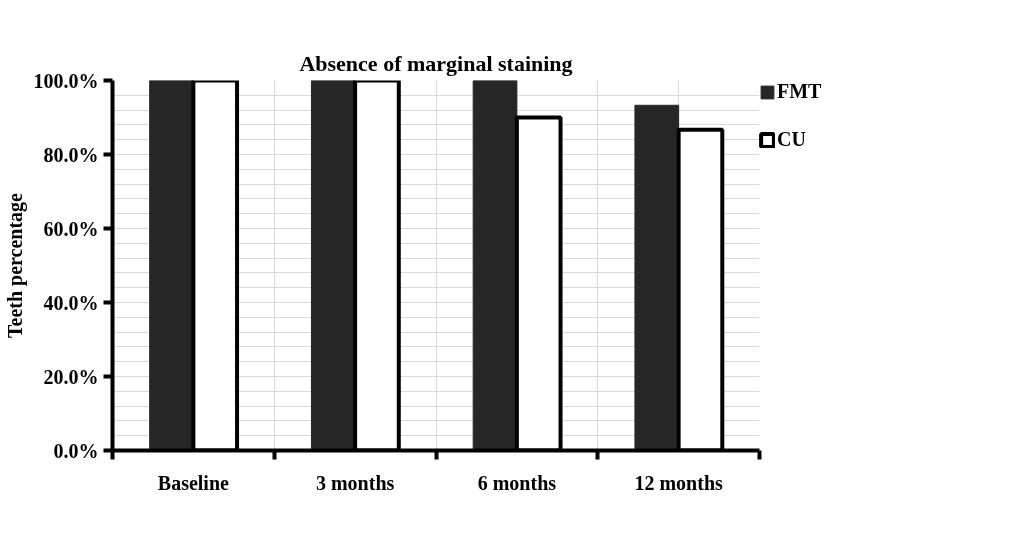  I want to click on y-tick-label: 20.0%, so click(71, 376).